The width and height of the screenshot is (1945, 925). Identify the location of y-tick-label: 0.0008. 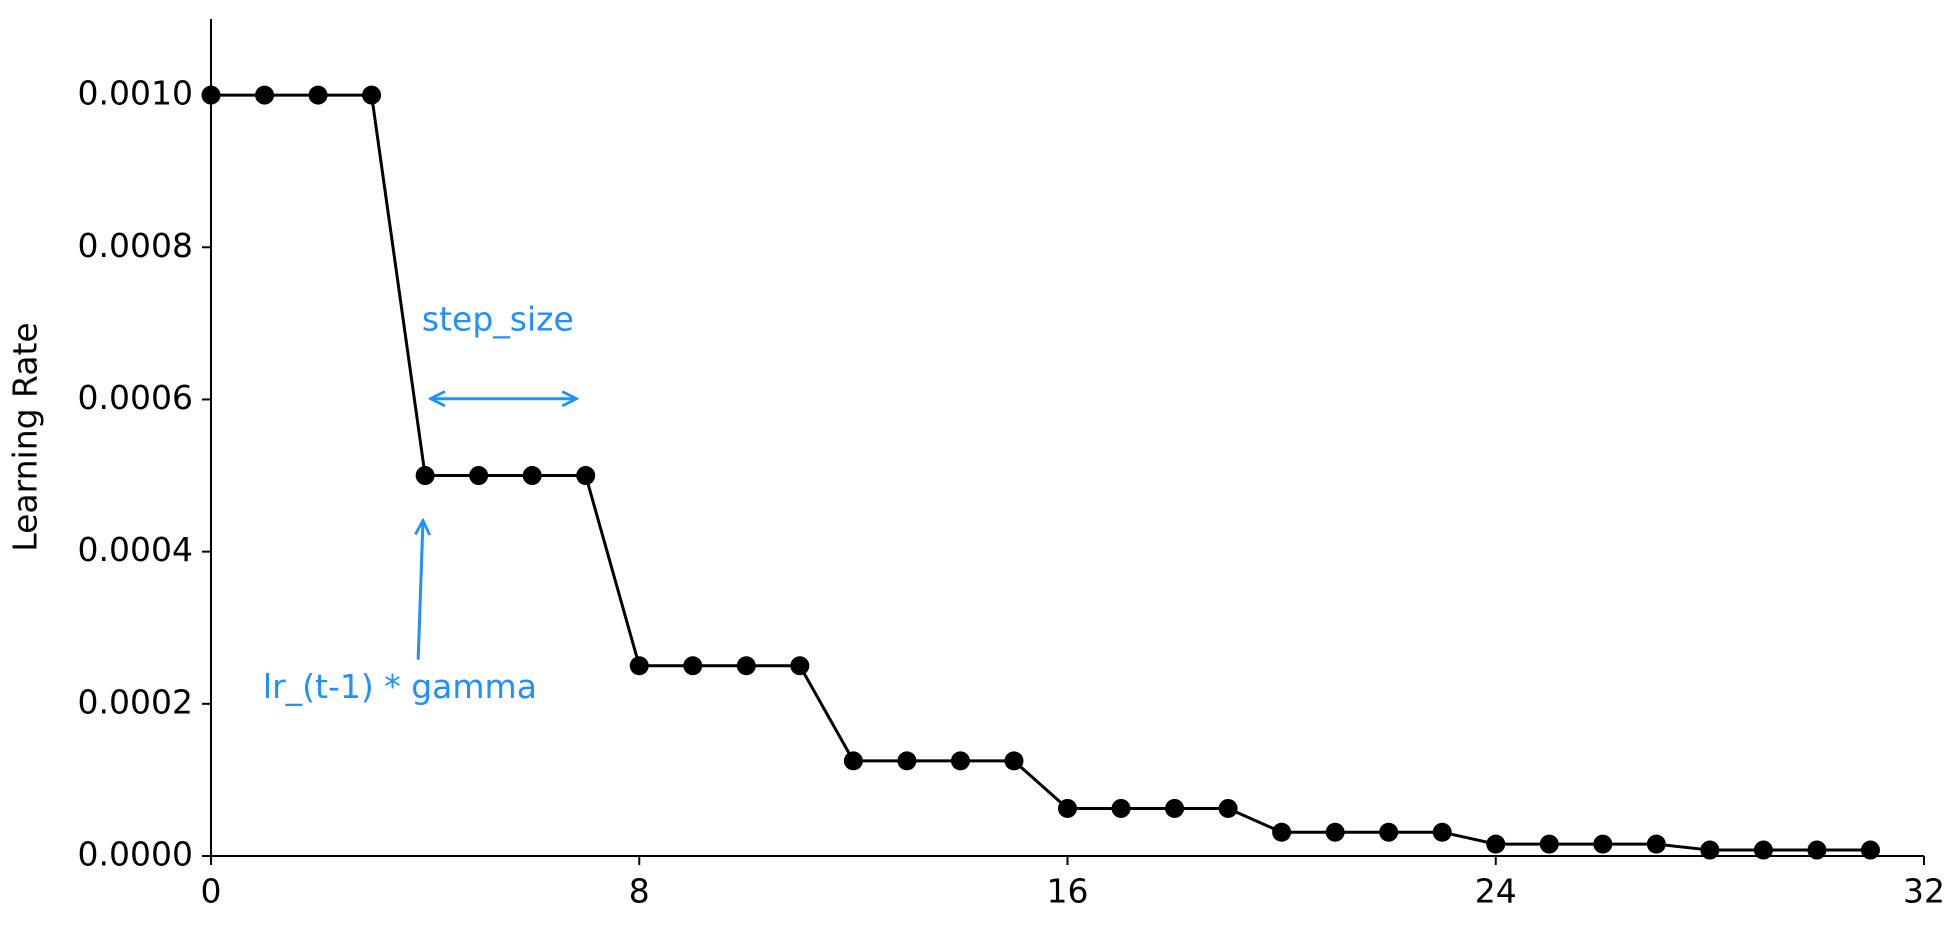
(135, 245).